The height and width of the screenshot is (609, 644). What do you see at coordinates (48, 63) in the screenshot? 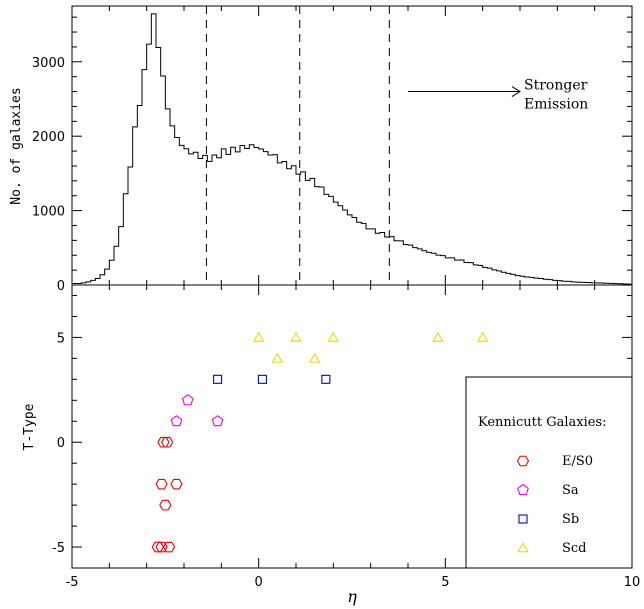
I see `y-tick-label: 3000` at bounding box center [48, 63].